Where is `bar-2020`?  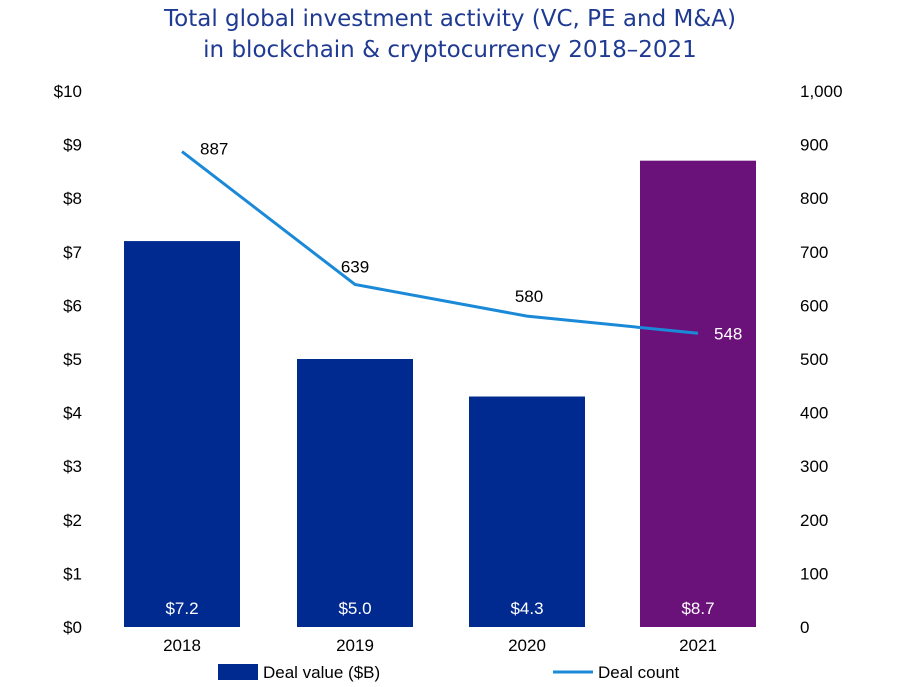
bar-2020 is located at coordinates (527, 511).